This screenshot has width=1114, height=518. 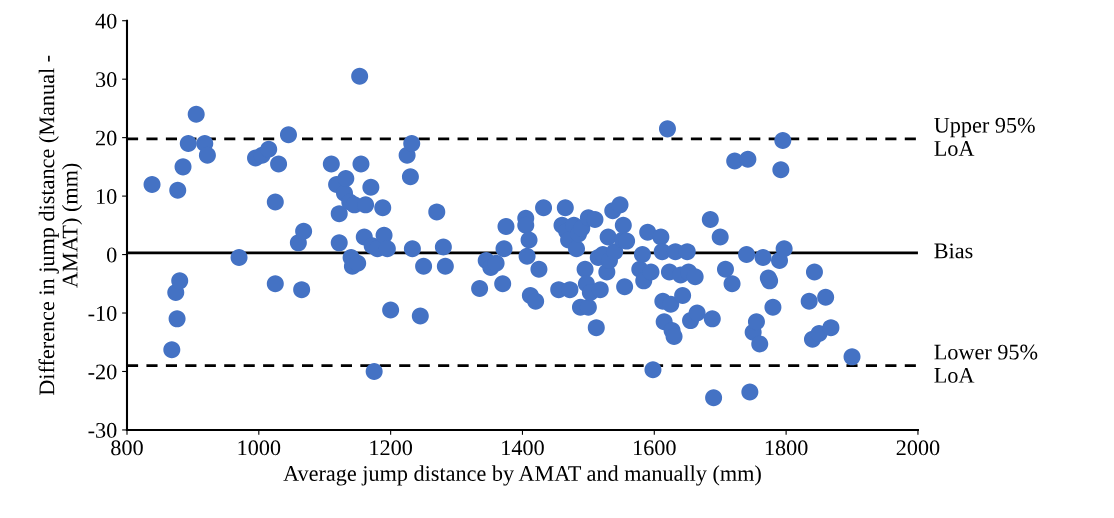 What do you see at coordinates (523, 448) in the screenshot?
I see `x-tick-label: 1400` at bounding box center [523, 448].